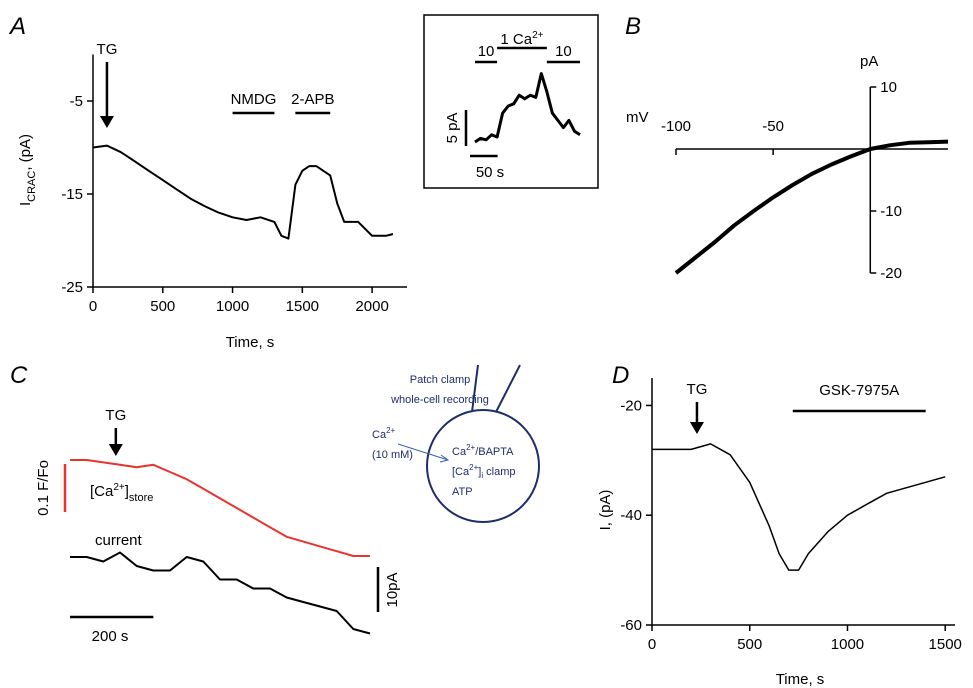  I want to click on series-label: current, so click(119, 540).